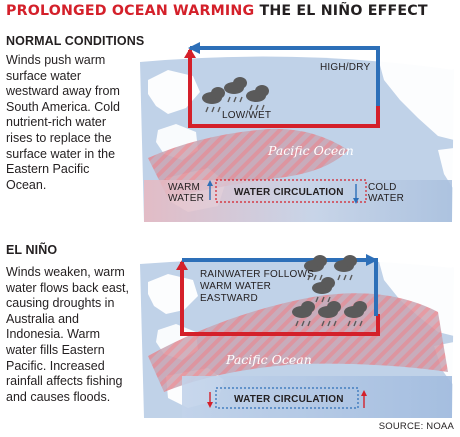 This screenshot has width=460, height=437. Describe the element at coordinates (186, 198) in the screenshot. I see `label-warm-water: WATER` at that location.